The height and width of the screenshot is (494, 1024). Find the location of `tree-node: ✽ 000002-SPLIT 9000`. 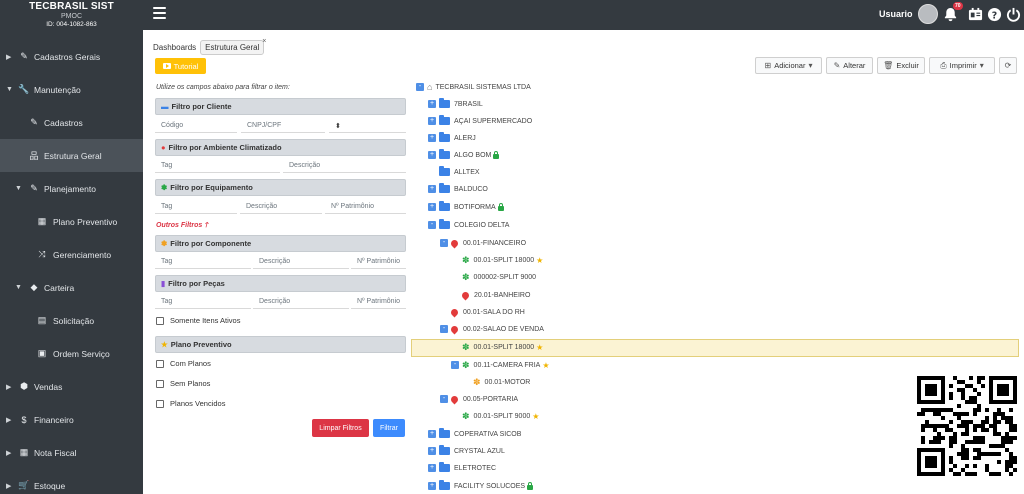

tree-node: ✽ 000002-SPLIT 9000 is located at coordinates (499, 277).